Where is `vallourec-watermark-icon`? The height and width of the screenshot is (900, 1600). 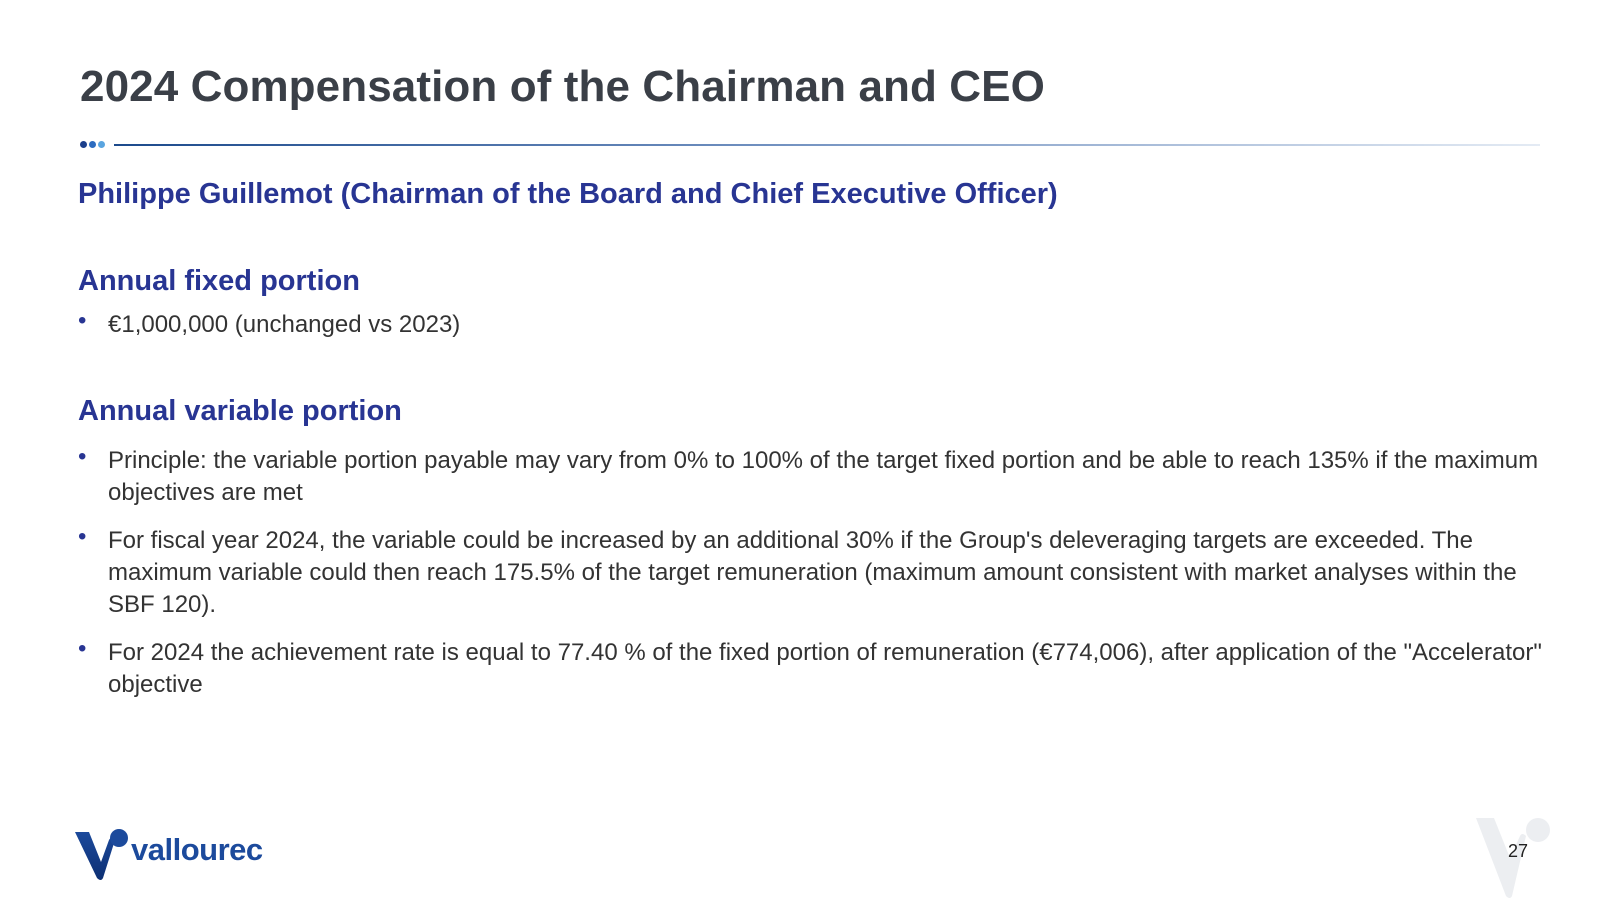
vallourec-watermark-icon is located at coordinates (1513, 858).